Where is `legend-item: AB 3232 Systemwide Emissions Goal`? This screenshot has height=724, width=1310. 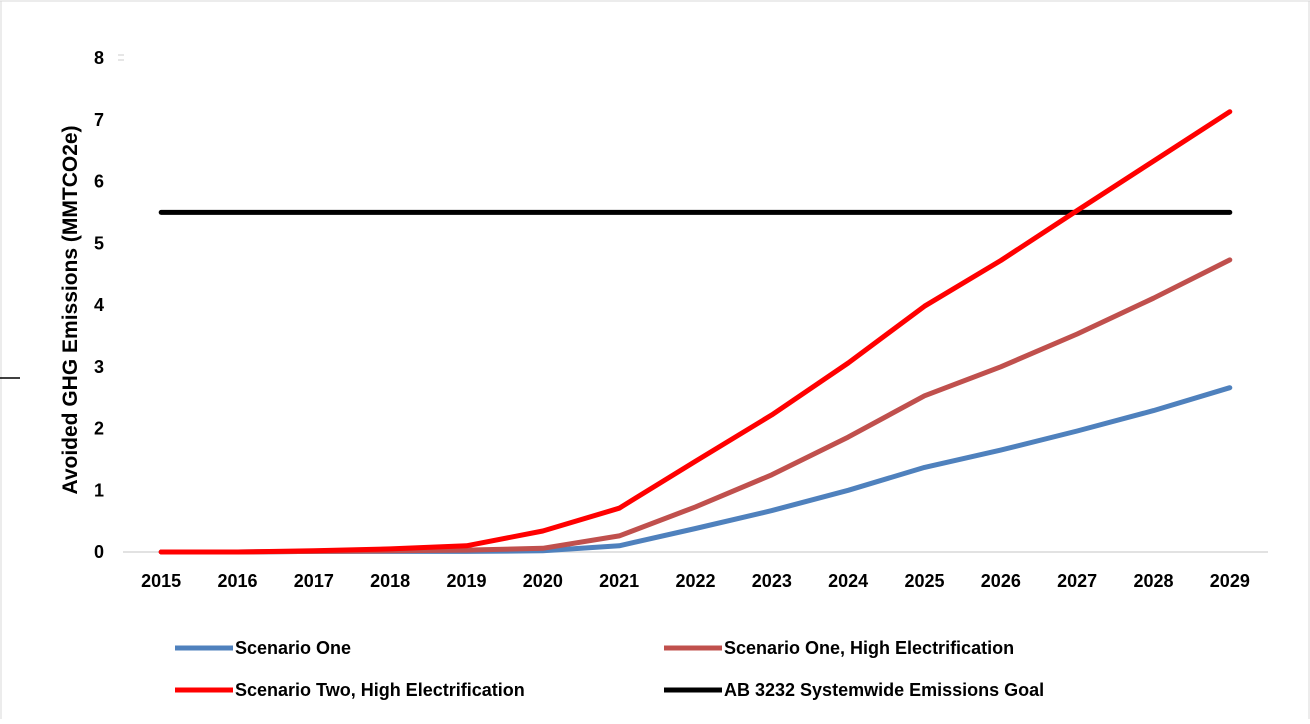
legend-item: AB 3232 Systemwide Emissions Goal is located at coordinates (854, 690).